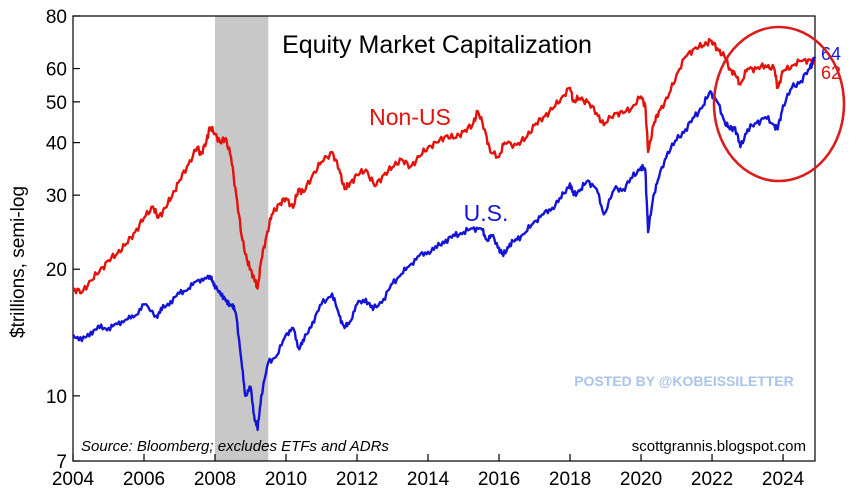 The height and width of the screenshot is (503, 863). What do you see at coordinates (56, 144) in the screenshot?
I see `y-tick-label: 40` at bounding box center [56, 144].